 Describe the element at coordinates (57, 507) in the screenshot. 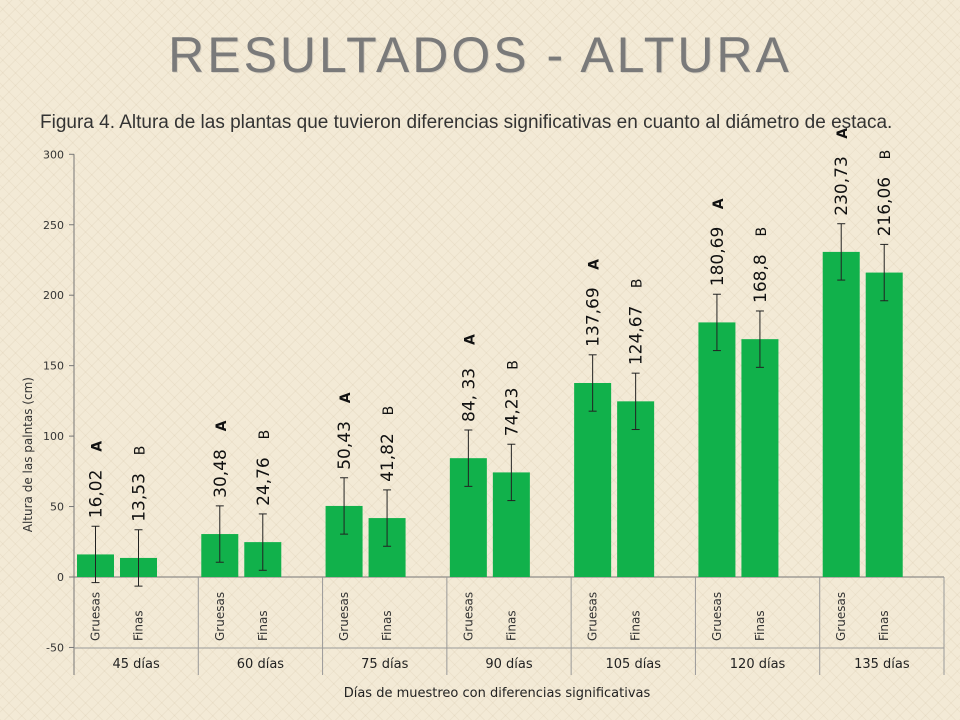

I see `y-tick-label: 50` at that location.